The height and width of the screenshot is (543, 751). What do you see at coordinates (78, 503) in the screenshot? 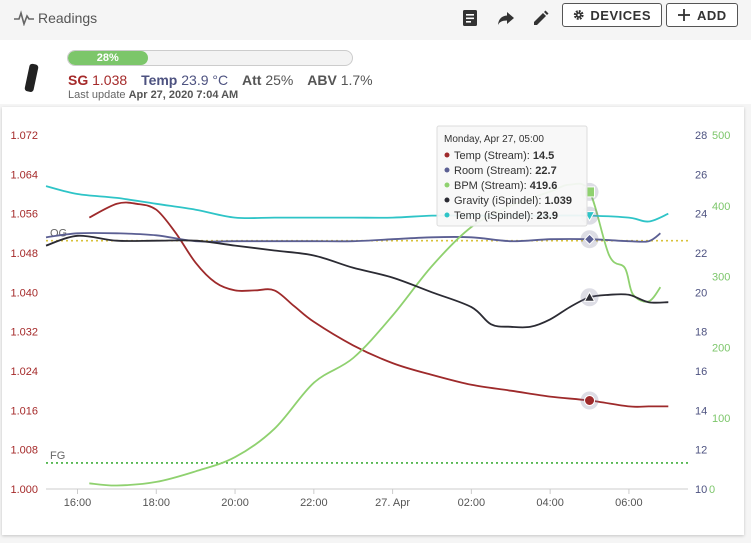
I see `x-tick-label: 16:00` at bounding box center [78, 503].